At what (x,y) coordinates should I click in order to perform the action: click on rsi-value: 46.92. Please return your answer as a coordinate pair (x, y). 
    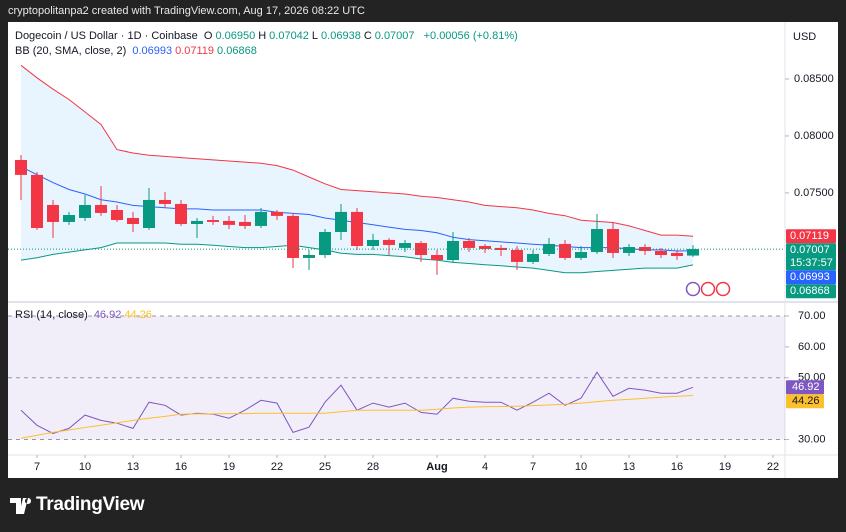
    Looking at the image, I should click on (107, 315).